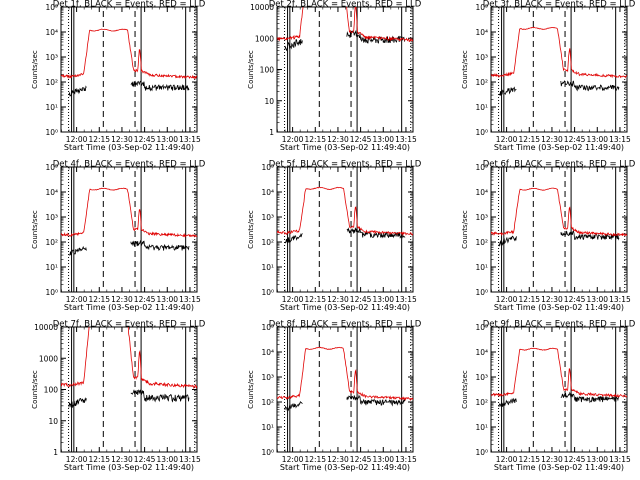 This screenshot has width=640, height=480. Describe the element at coordinates (129, 5) in the screenshot. I see `panel-title: Det 1f, BLACK = Events, RED = LLD` at that location.